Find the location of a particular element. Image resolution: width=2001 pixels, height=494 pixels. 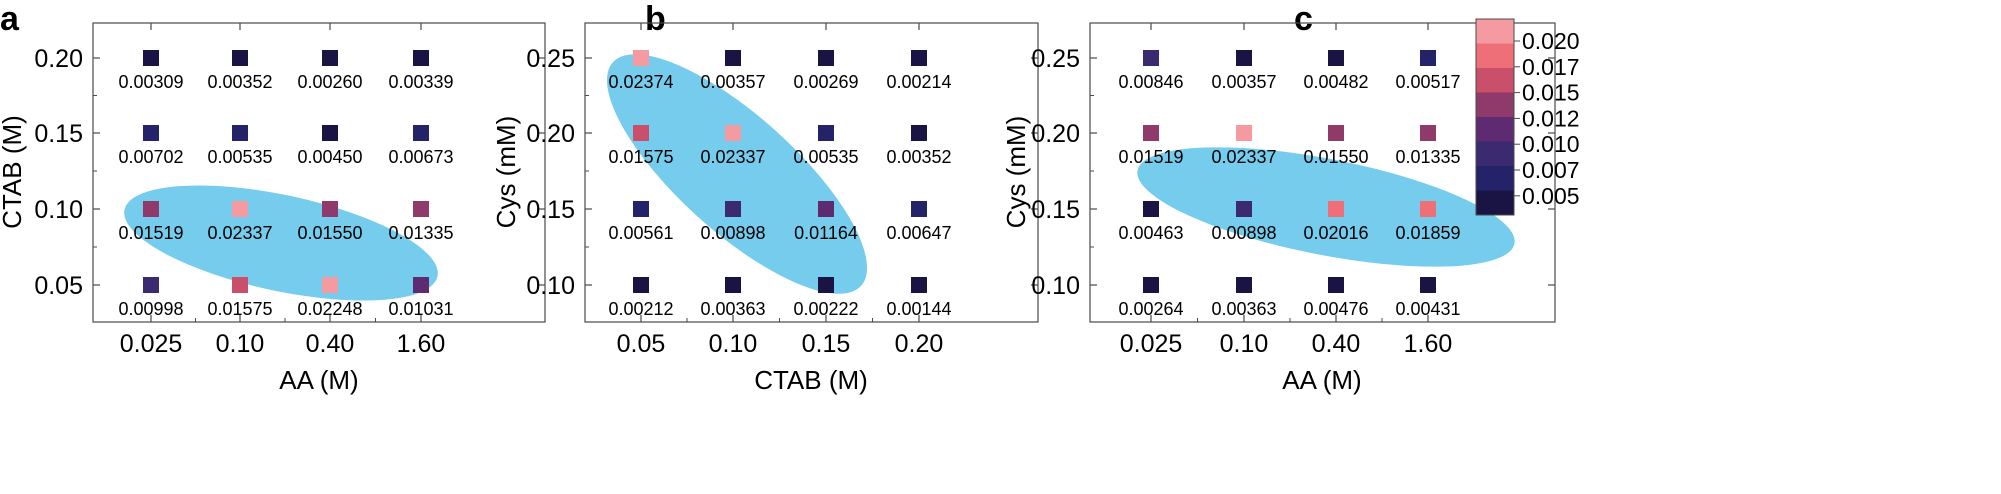

colorbar-tick-label: 0.015 is located at coordinates (1551, 93).